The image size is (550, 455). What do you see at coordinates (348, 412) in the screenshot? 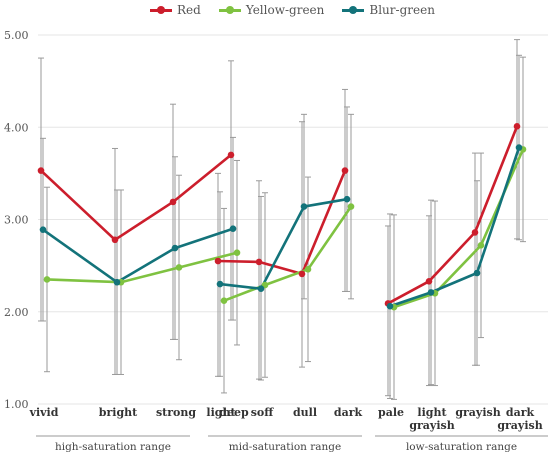
I see `x-tick-label: dark` at bounding box center [348, 412].